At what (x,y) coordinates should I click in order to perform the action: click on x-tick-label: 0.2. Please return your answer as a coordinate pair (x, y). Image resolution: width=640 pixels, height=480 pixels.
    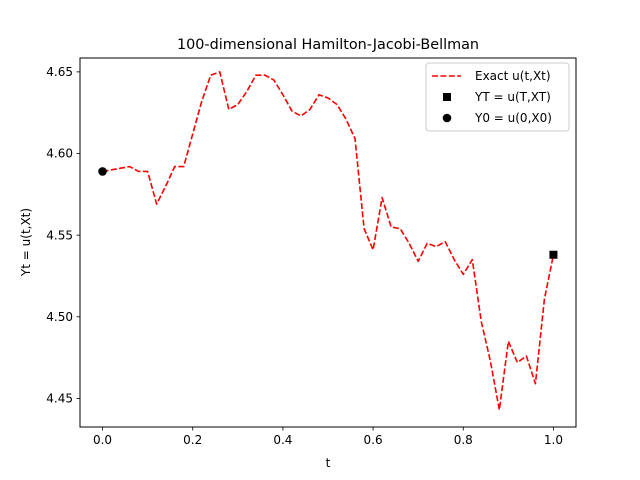
    Looking at the image, I should click on (192, 440).